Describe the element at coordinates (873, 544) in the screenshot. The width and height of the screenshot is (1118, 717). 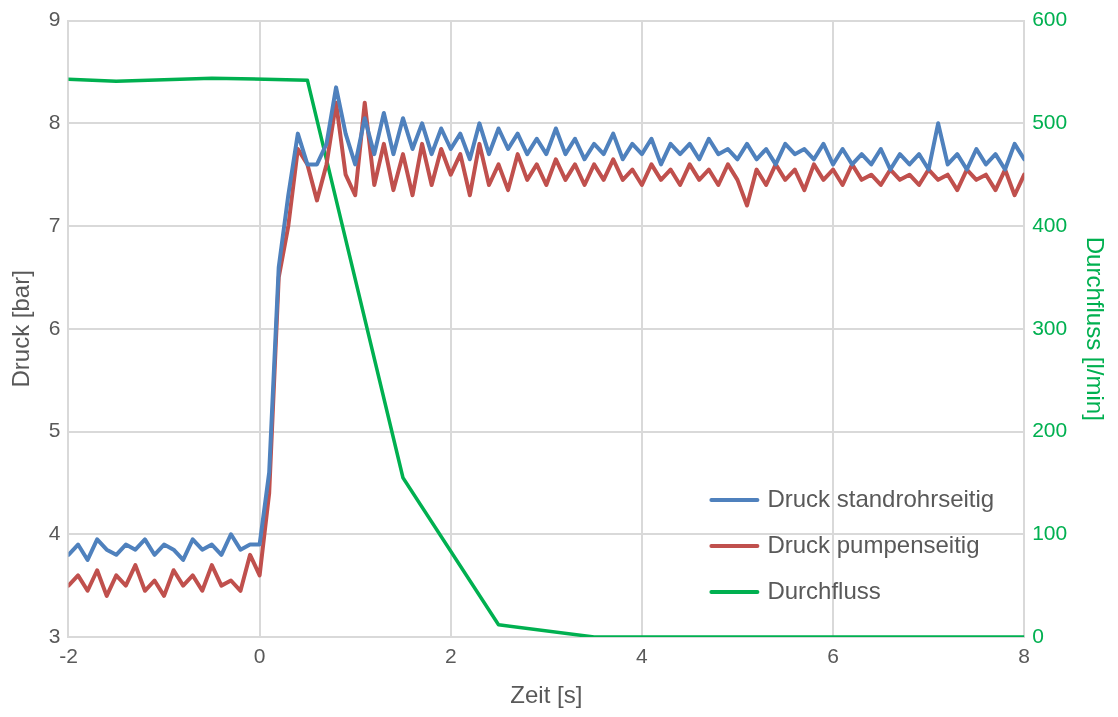
I see `legend-label: Druck pumpenseitig` at that location.